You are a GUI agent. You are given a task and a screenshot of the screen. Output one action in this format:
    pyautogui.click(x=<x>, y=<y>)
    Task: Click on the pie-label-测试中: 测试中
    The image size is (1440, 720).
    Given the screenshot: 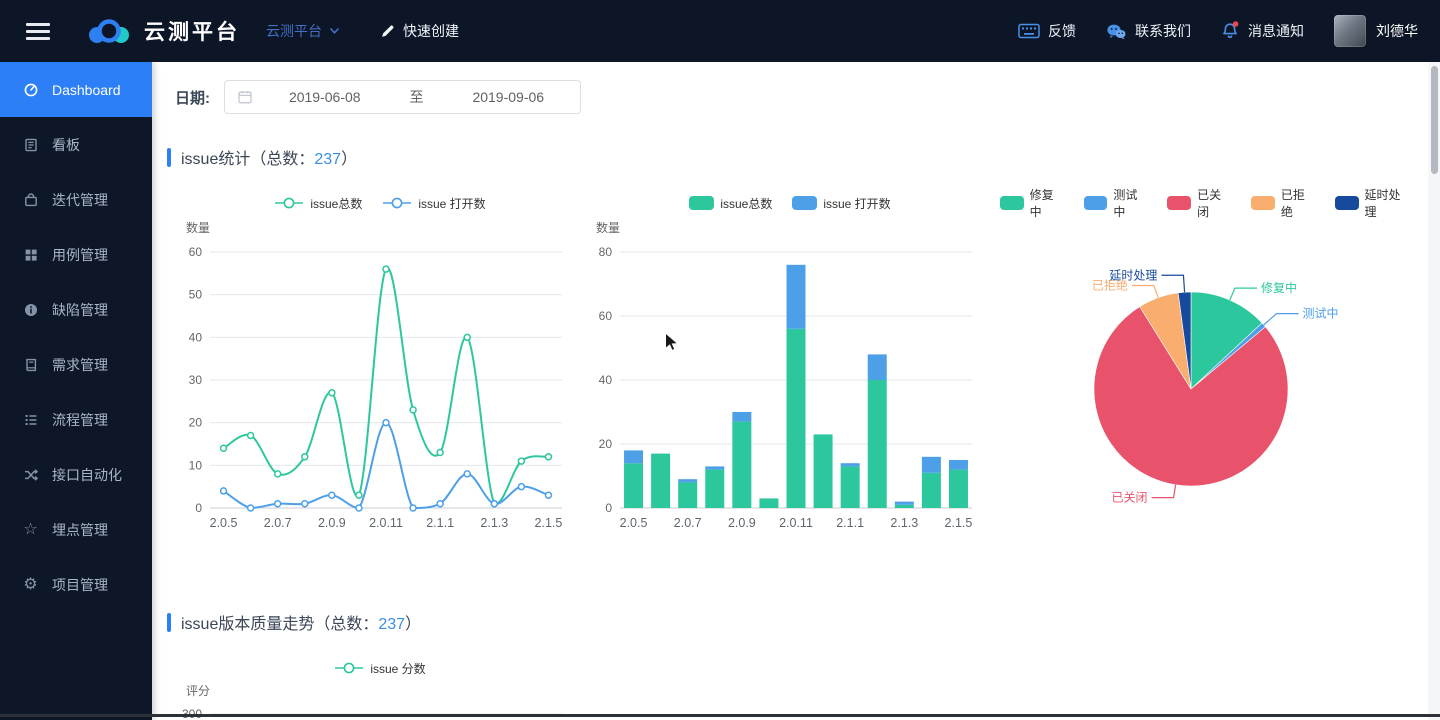 What is the action you would take?
    pyautogui.click(x=1321, y=313)
    